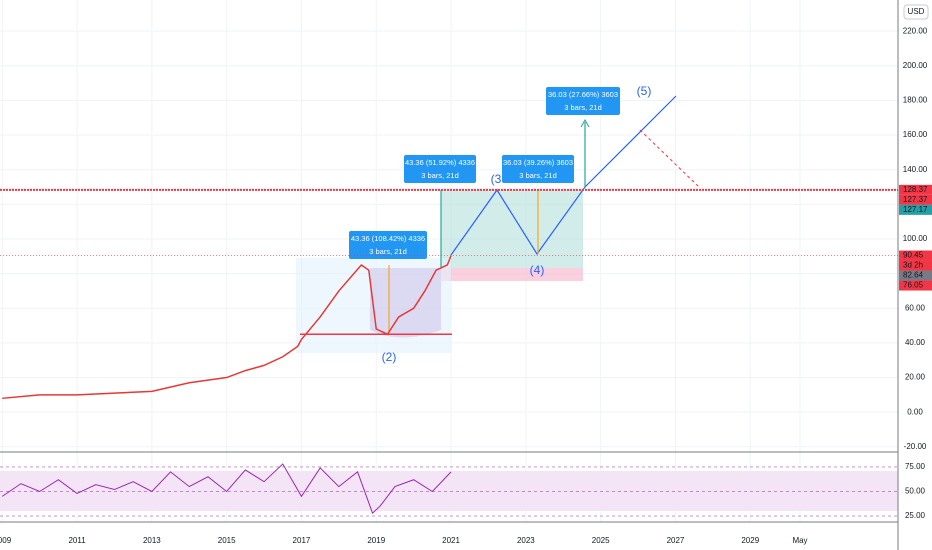 This screenshot has width=932, height=550. I want to click on x-tick-label: 2021, so click(451, 540).